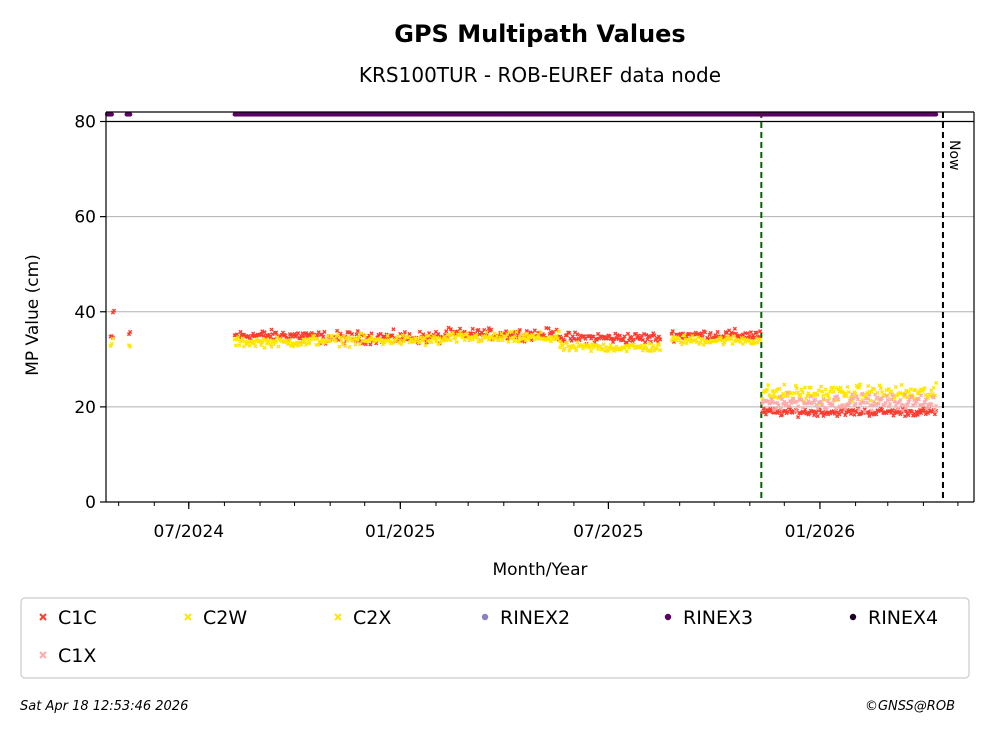 This screenshot has height=734, width=992. What do you see at coordinates (68, 618) in the screenshot?
I see `legend-item-c1c: C1C` at bounding box center [68, 618].